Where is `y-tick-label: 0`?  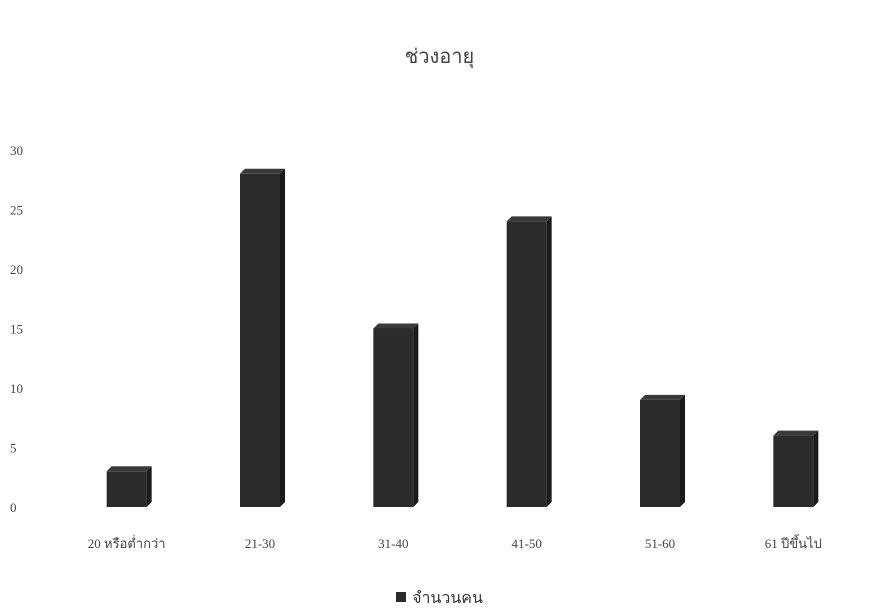
y-tick-label: 0 is located at coordinates (13, 507).